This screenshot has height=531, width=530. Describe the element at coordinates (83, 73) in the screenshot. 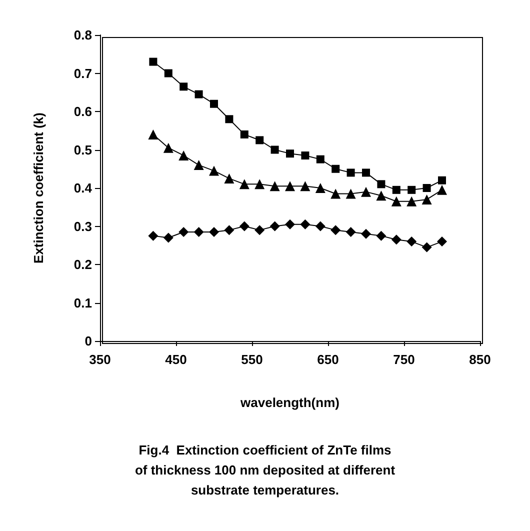

I see `y-tick-label: 0.7` at that location.